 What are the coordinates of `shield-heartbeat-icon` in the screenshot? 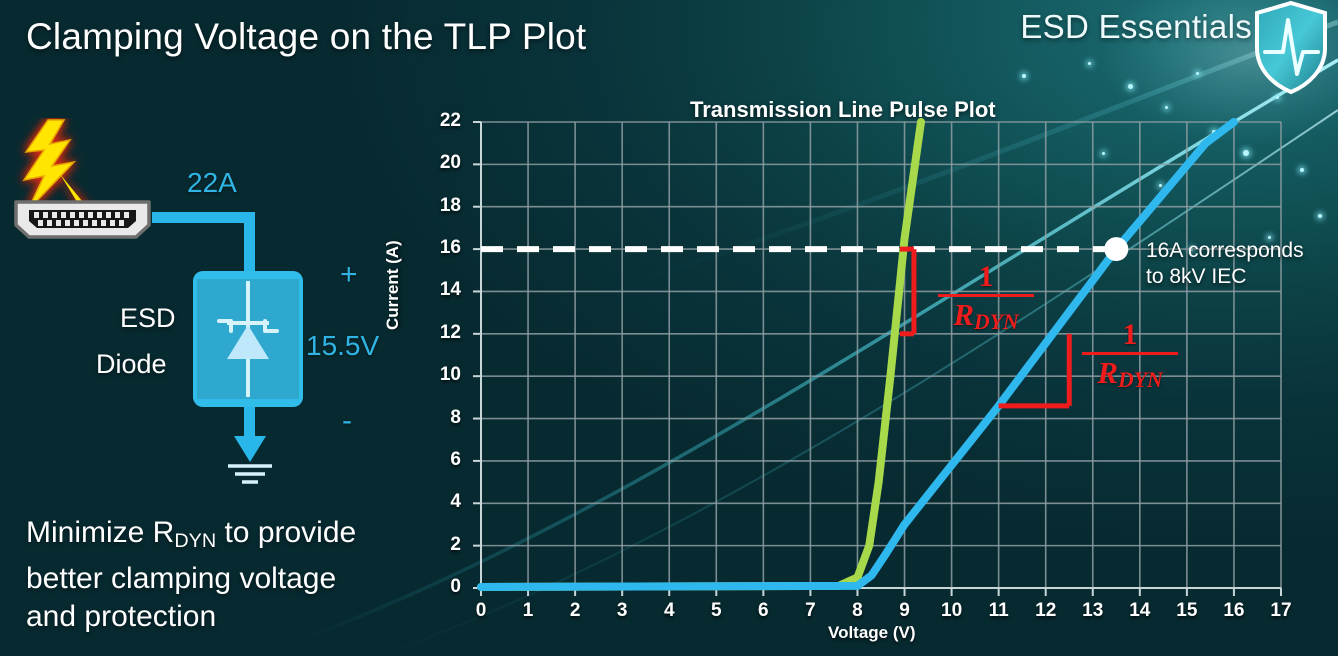 It's located at (1291, 47).